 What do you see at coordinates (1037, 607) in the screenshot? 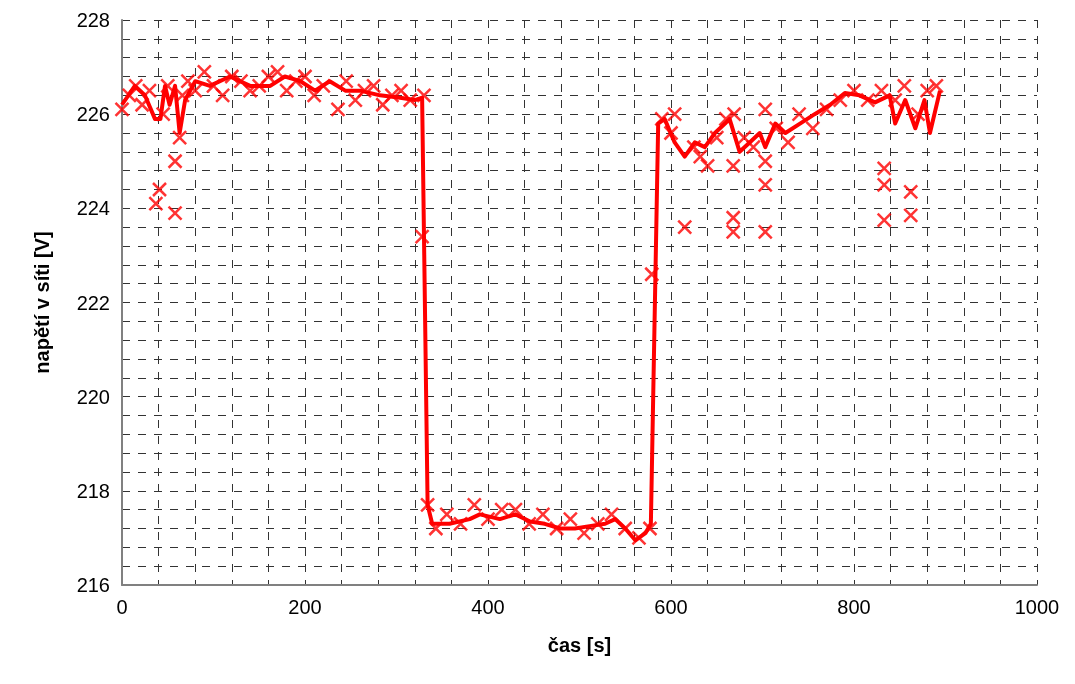
I see `x-tick-label: 1000` at bounding box center [1037, 607].